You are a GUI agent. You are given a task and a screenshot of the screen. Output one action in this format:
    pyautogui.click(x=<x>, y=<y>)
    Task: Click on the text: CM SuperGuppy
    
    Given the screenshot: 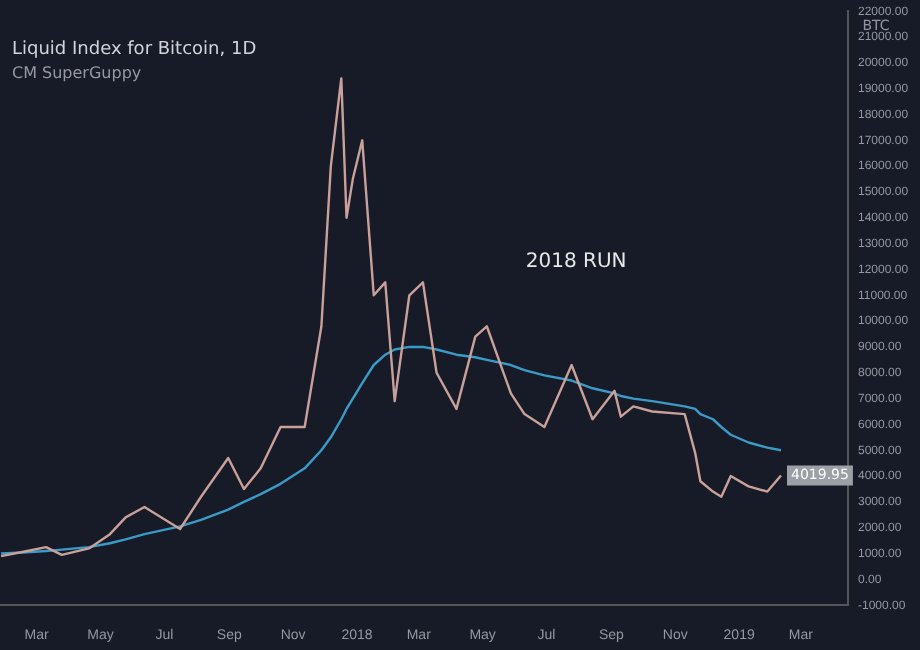 What is the action you would take?
    pyautogui.click(x=77, y=73)
    